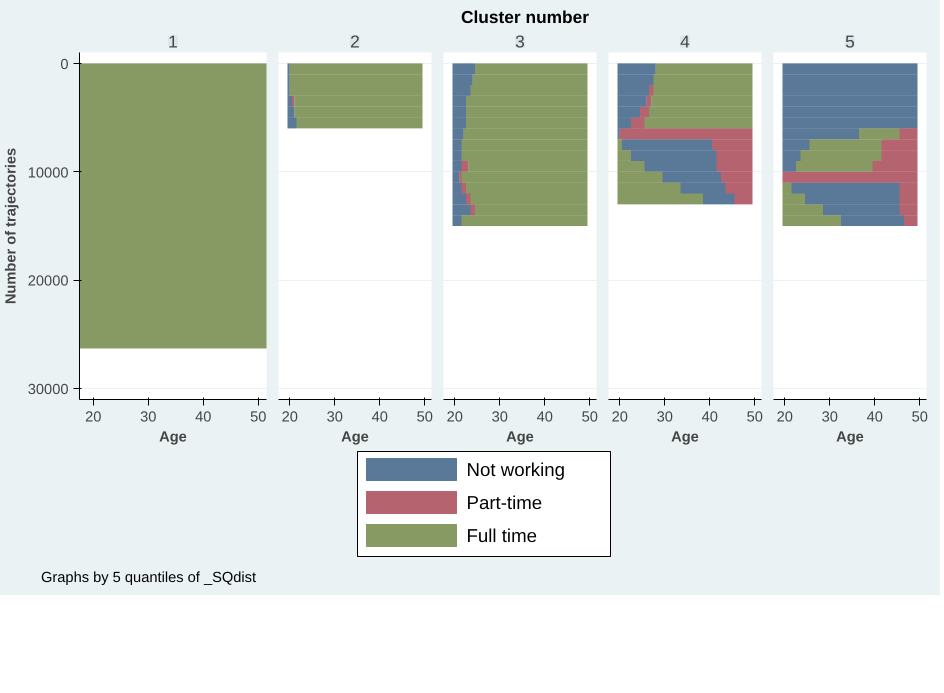 Image resolution: width=944 pixels, height=693 pixels. Describe the element at coordinates (501, 535) in the screenshot. I see `legend-label: Full time` at that location.